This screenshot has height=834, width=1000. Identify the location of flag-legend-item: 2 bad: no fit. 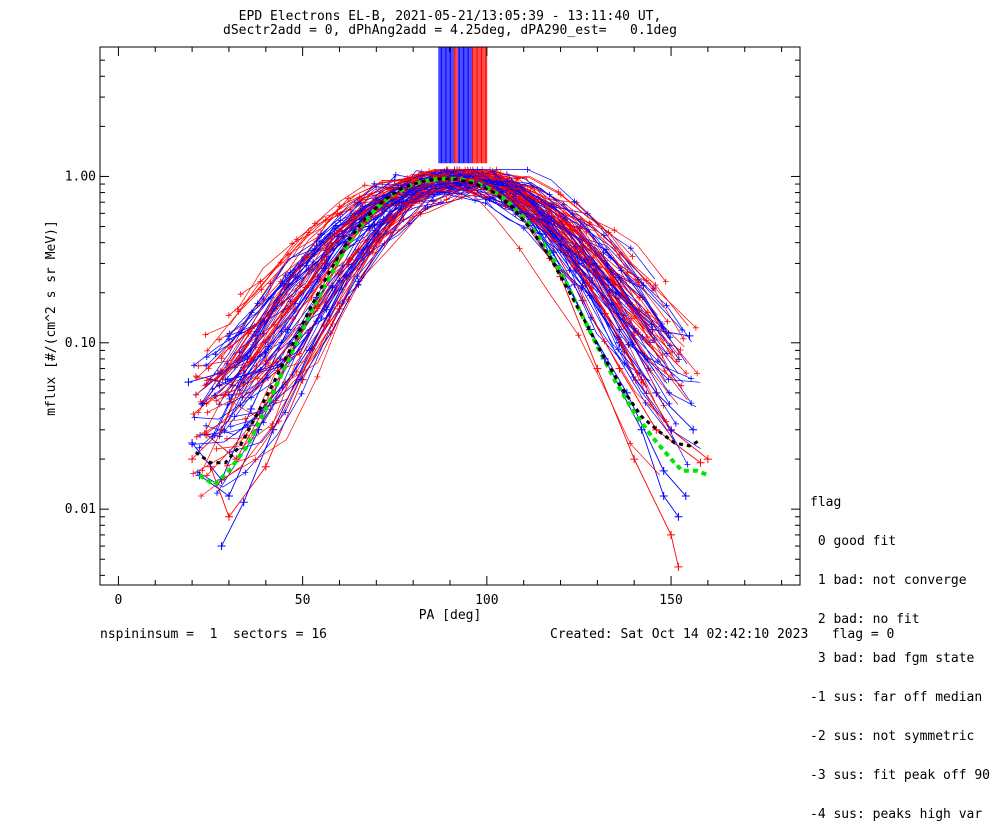
(865, 619).